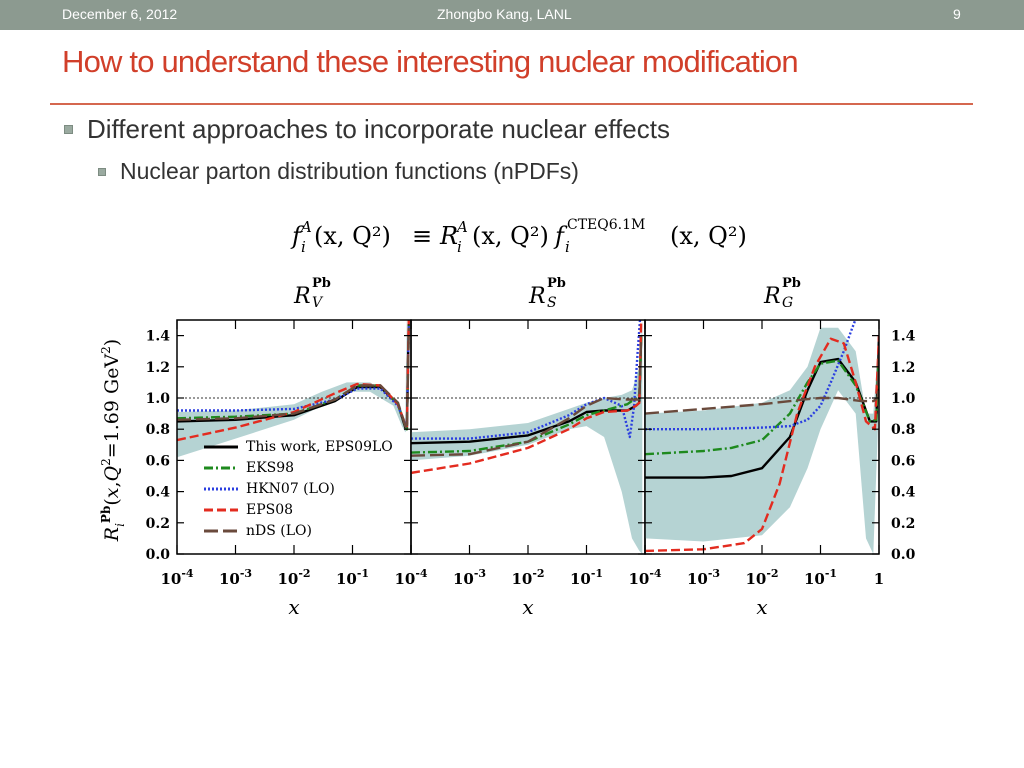  I want to click on legend-label: HKN07 (LO), so click(290, 489).